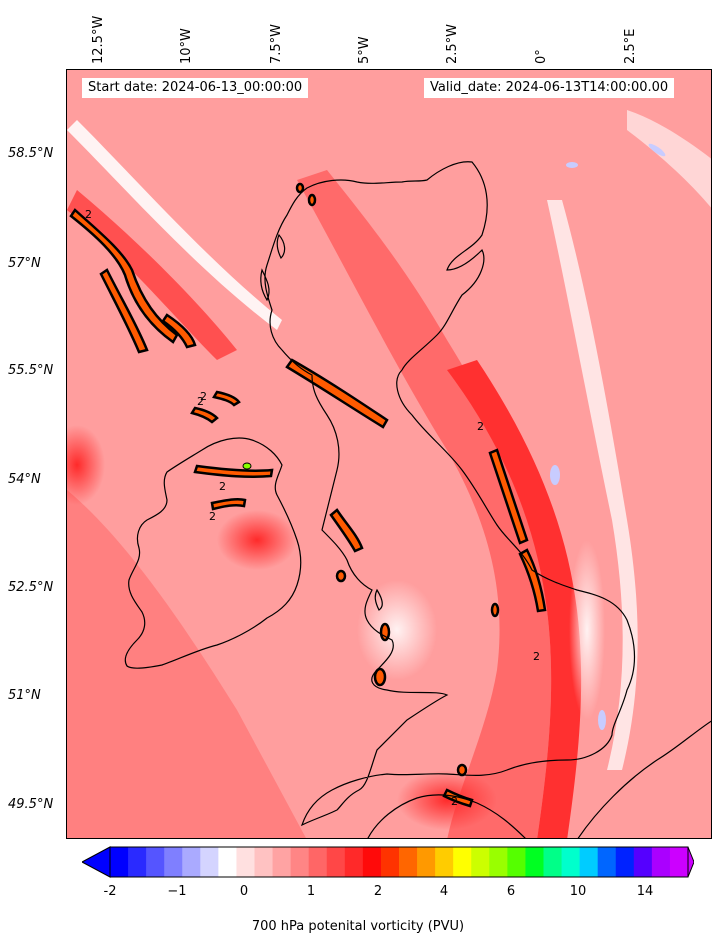  Describe the element at coordinates (644, 779) in the screenshot. I see `coastline-continent` at that location.